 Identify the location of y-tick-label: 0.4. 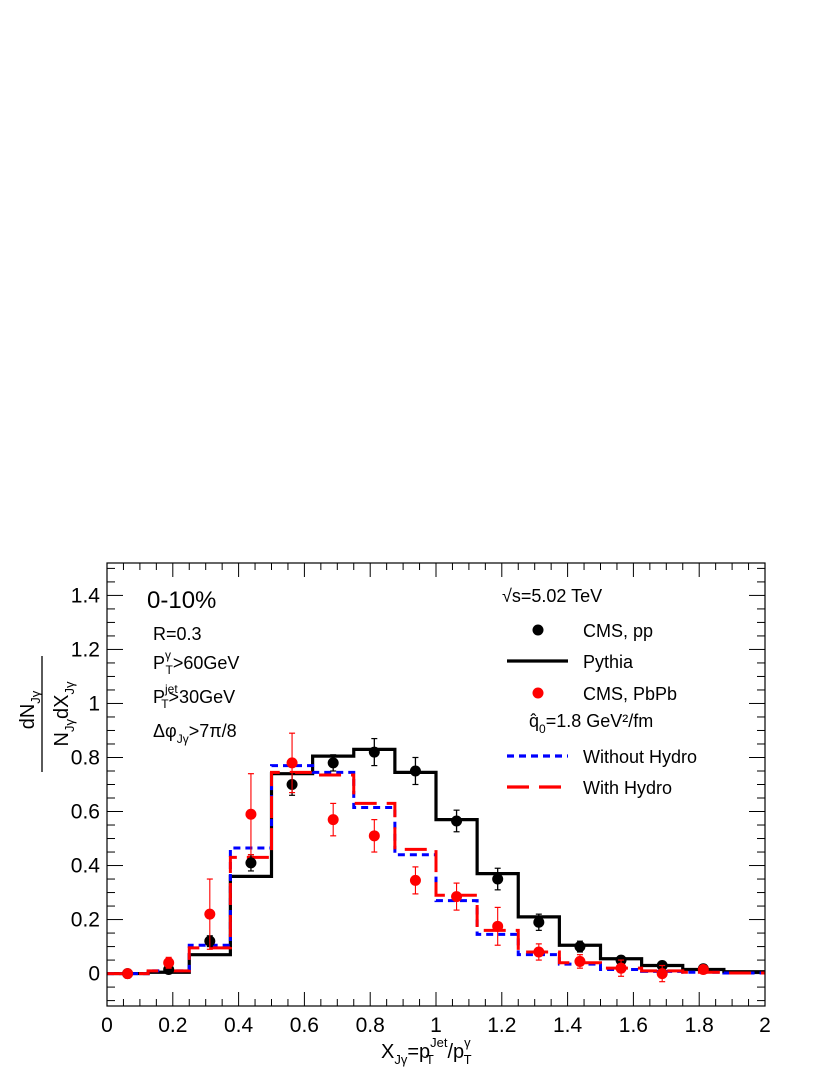
(86, 866).